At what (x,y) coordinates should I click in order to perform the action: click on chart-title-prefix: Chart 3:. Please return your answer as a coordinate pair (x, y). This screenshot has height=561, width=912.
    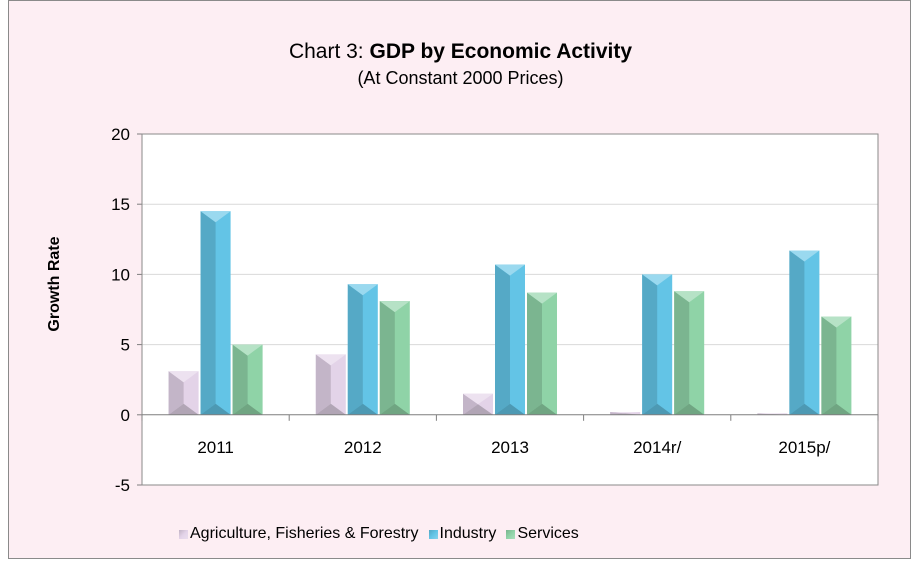
    Looking at the image, I should click on (329, 51).